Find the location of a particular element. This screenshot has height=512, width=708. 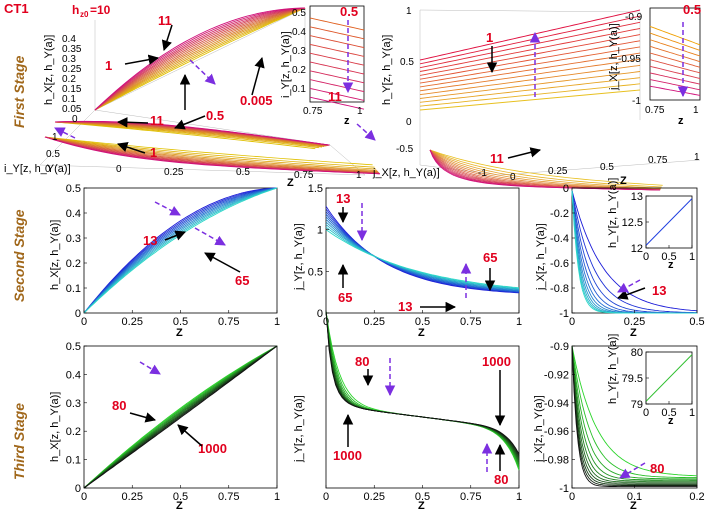

p4-label-13-top: 13 is located at coordinates (343, 198).